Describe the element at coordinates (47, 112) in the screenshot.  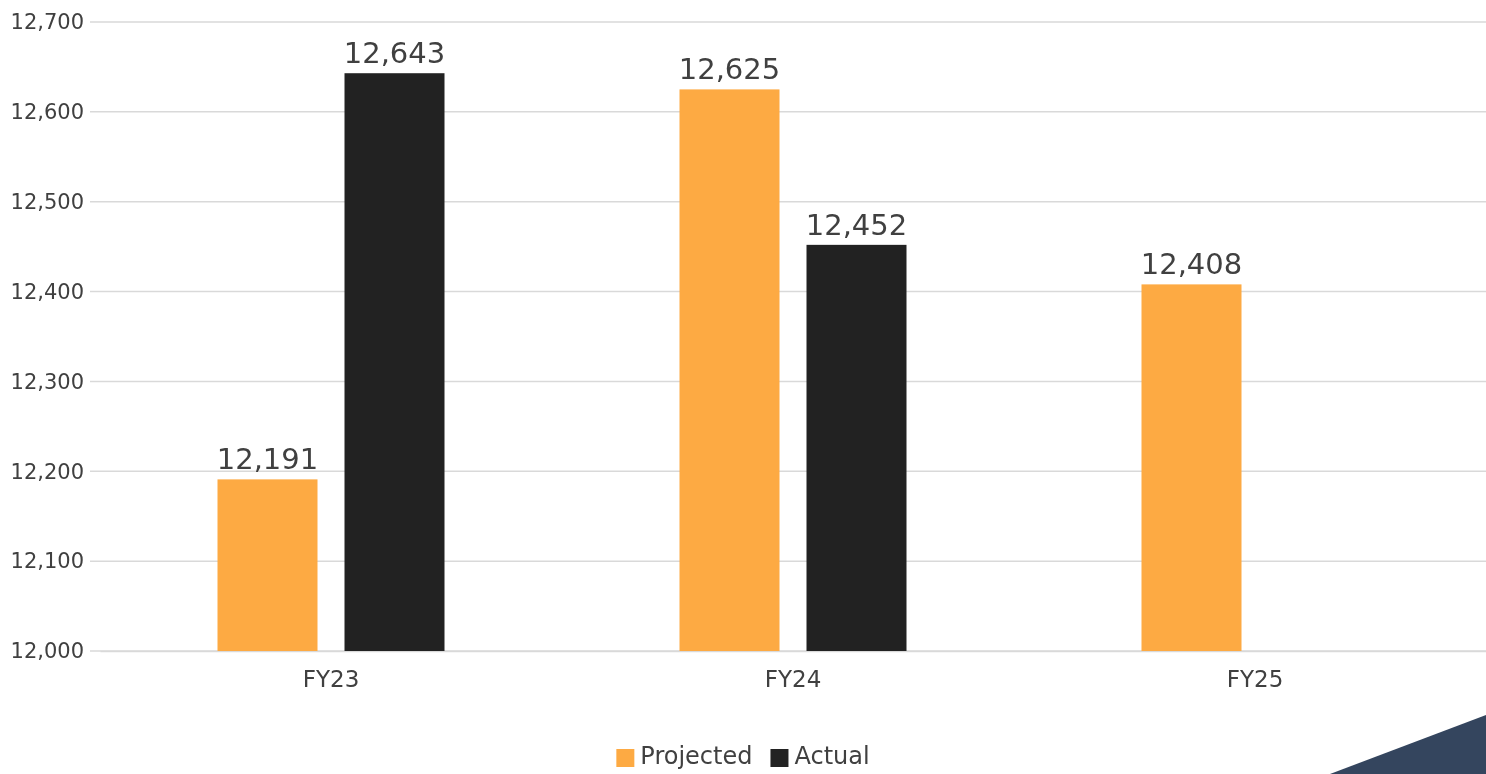
I see `y-tick-label: 12,600` at that location.